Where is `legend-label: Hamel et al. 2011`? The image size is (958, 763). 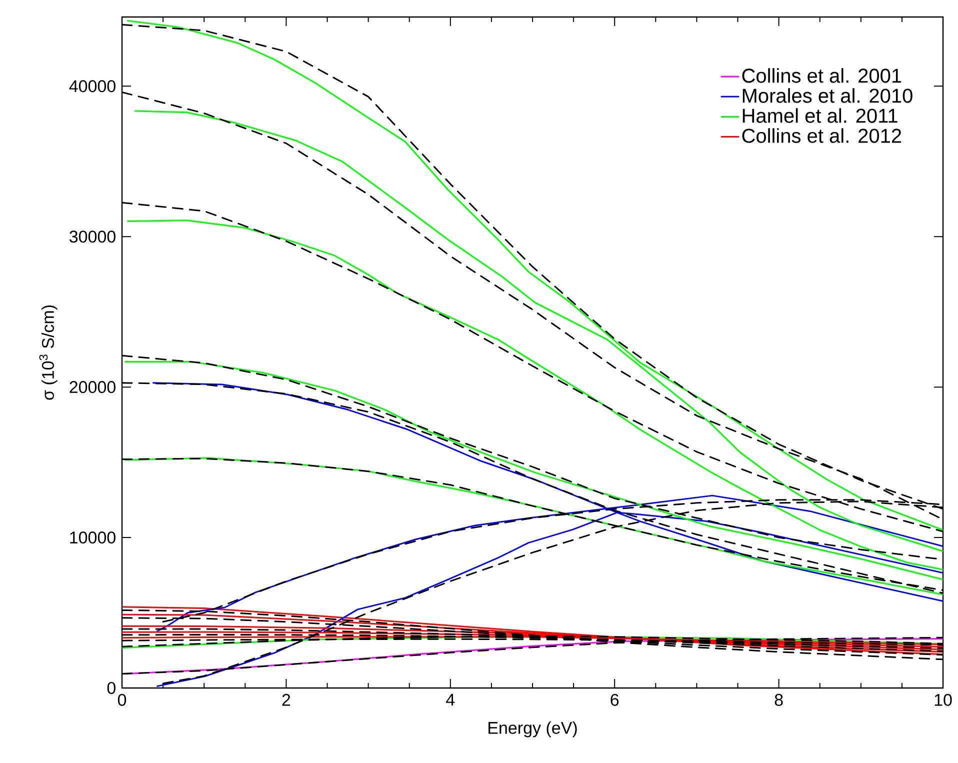
legend-label: Hamel et al. 2011 is located at coordinates (820, 115).